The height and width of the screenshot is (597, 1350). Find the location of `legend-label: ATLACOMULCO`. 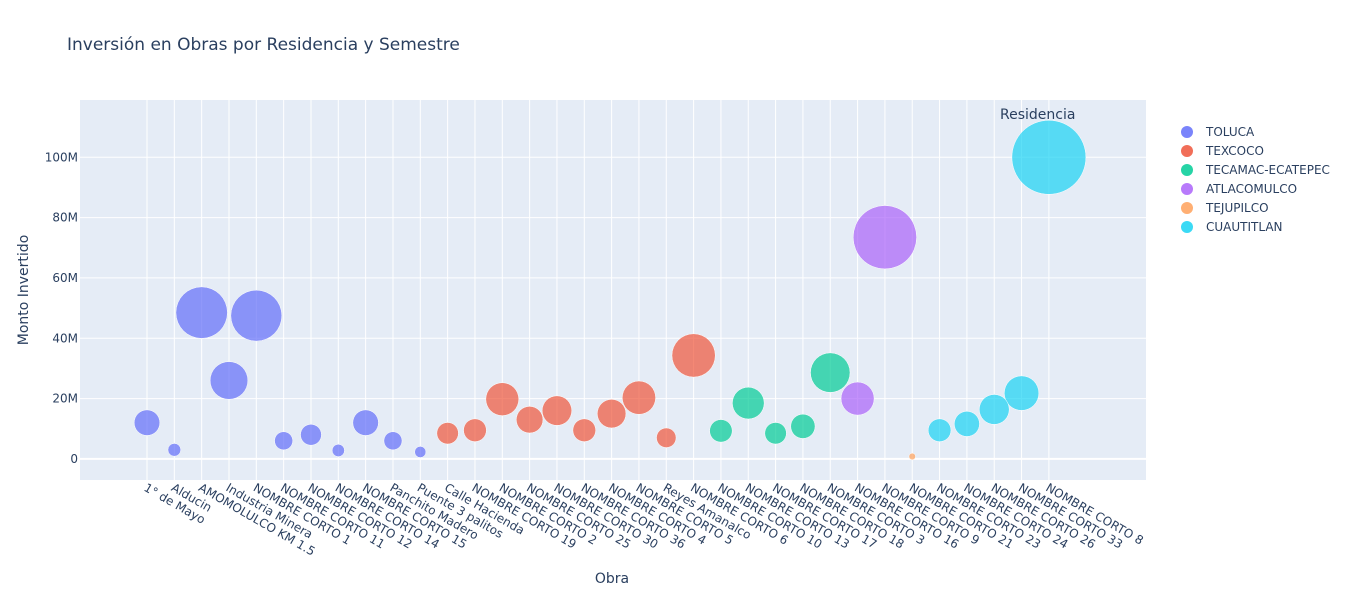

legend-label: ATLACOMULCO is located at coordinates (1251, 189).